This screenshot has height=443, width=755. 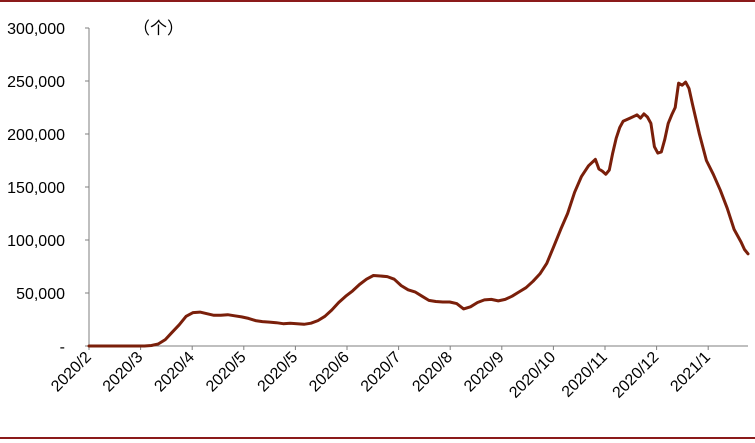 I want to click on y-tick-label: 200,000, so click(x=36, y=135).